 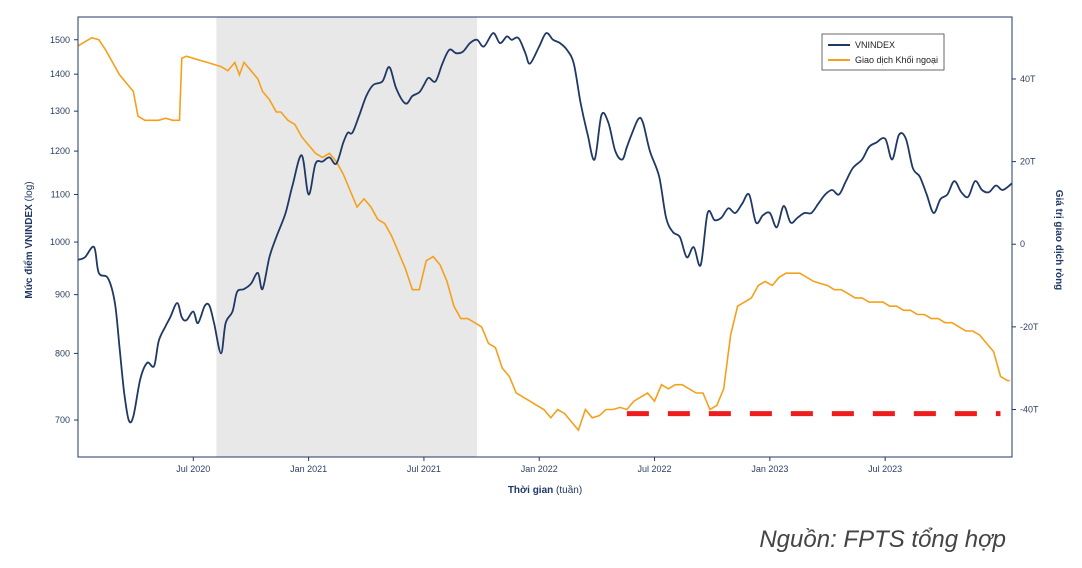 What do you see at coordinates (882, 539) in the screenshot?
I see `source-note: Nguồn: FPTS tổng hợp` at bounding box center [882, 539].